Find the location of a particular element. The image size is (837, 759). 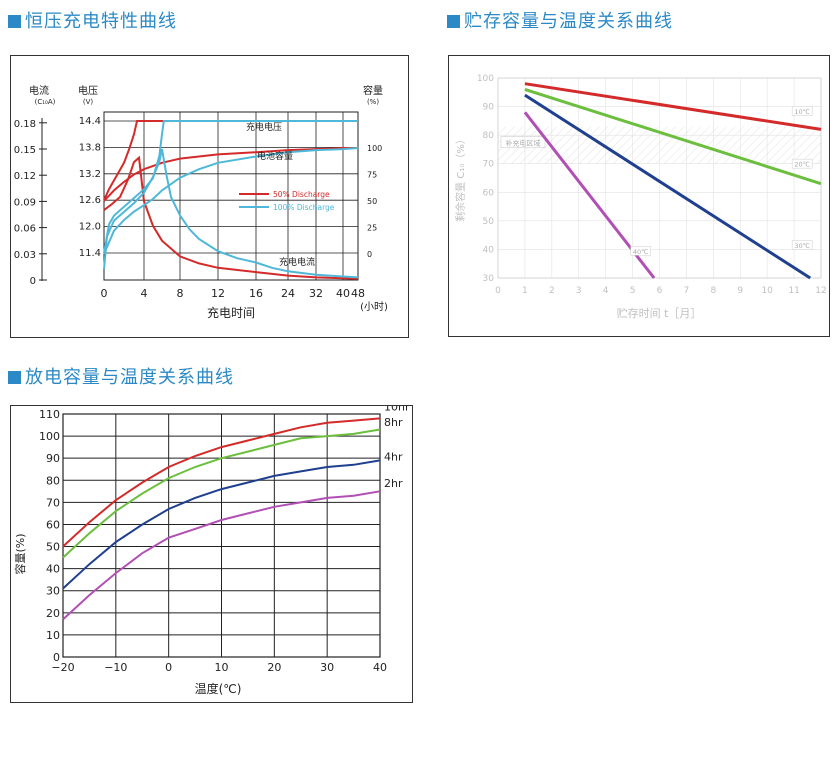

storage-x-tick-label: 11 is located at coordinates (793, 291).